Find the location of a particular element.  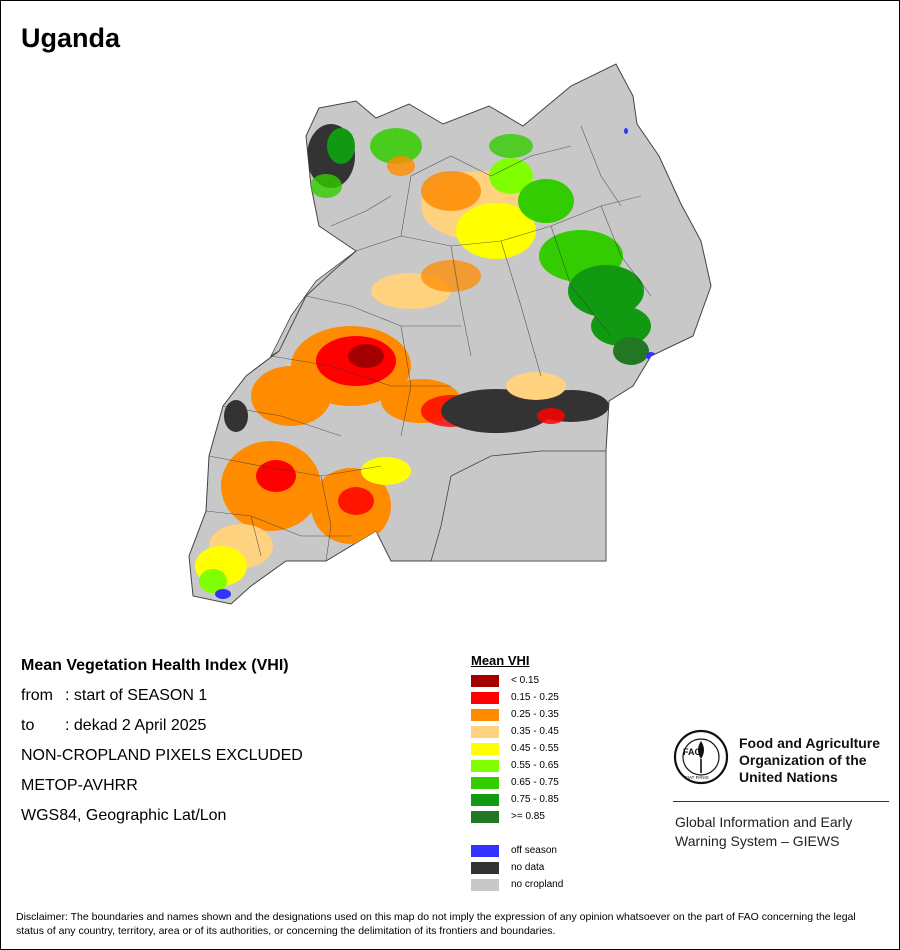

fao-name-line2: Organization of the is located at coordinates (803, 760).